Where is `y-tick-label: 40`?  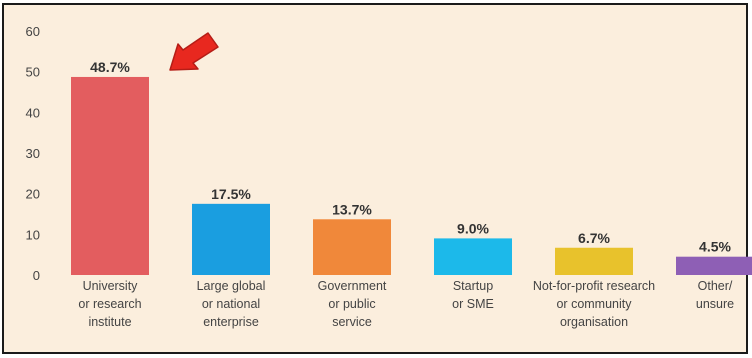
y-tick-label: 40 is located at coordinates (33, 112).